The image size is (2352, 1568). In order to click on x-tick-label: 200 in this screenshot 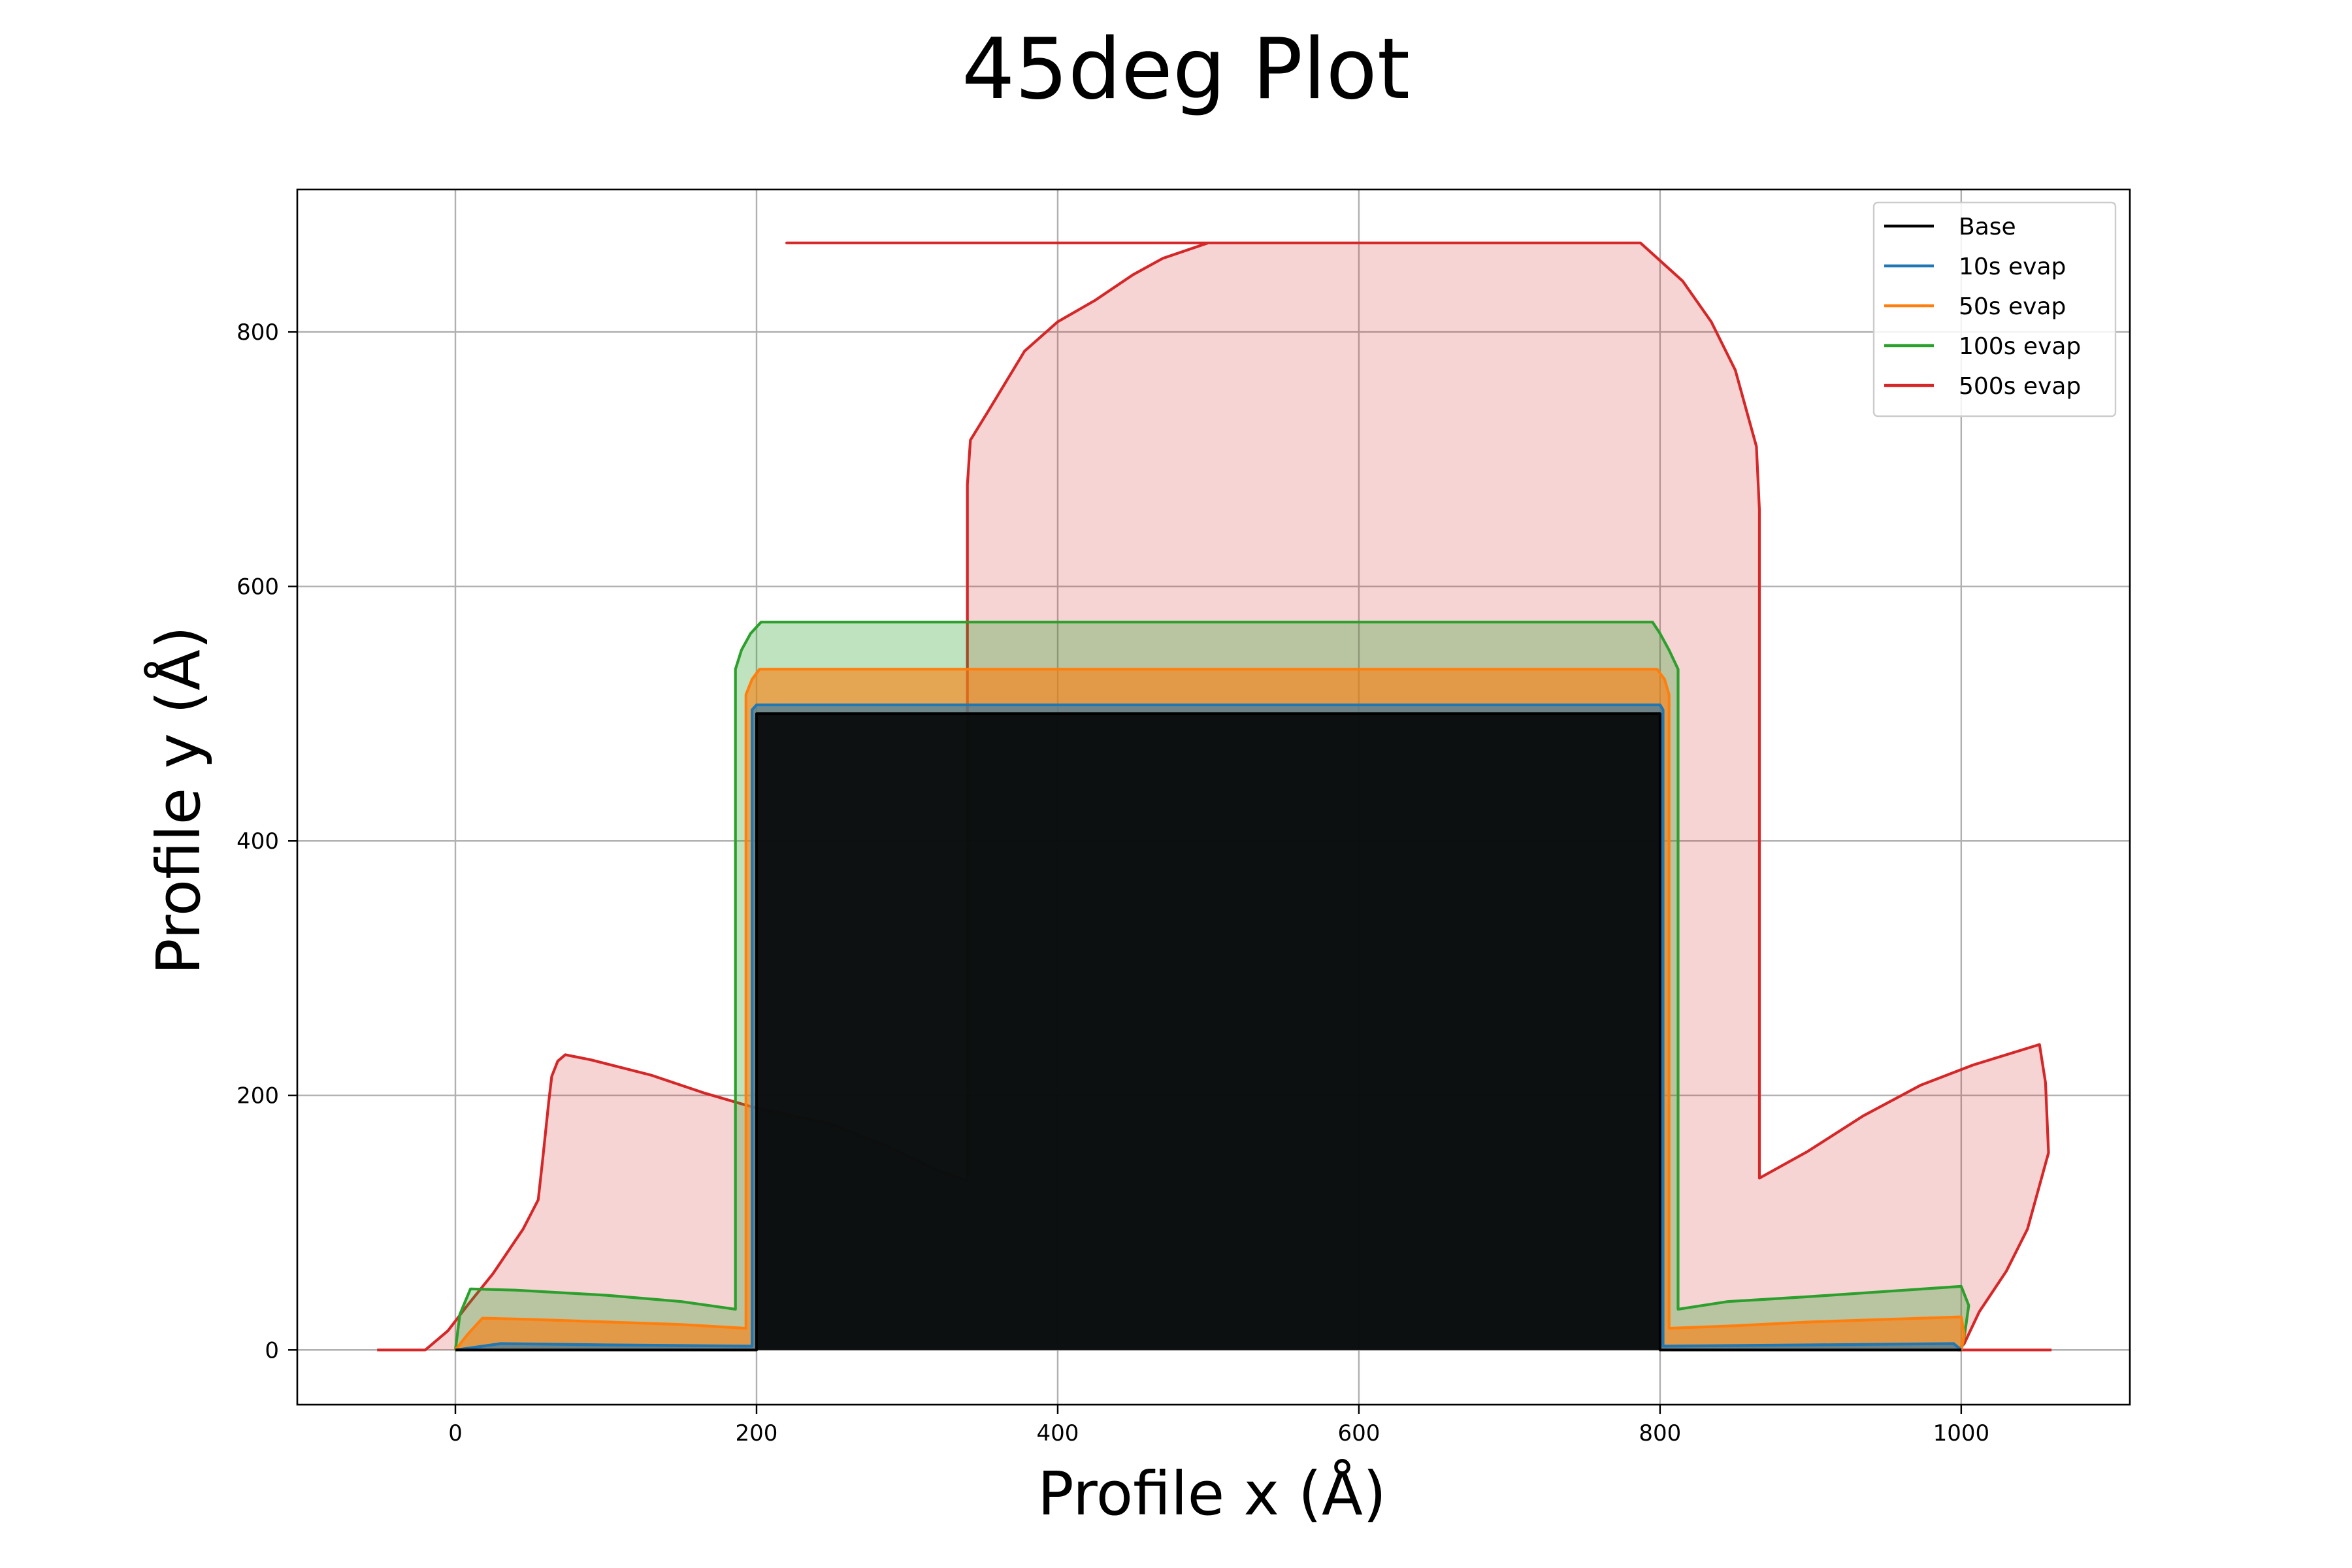, I will do `click(757, 1433)`.